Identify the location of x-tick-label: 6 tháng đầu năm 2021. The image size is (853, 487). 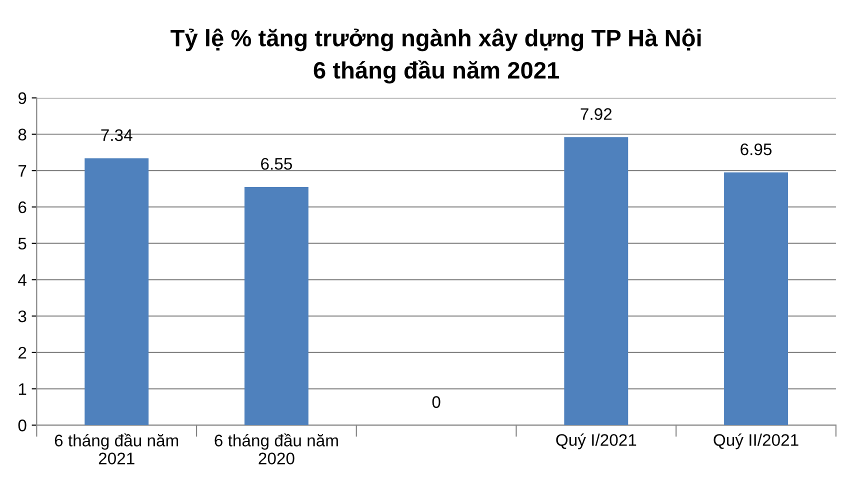
(116, 448).